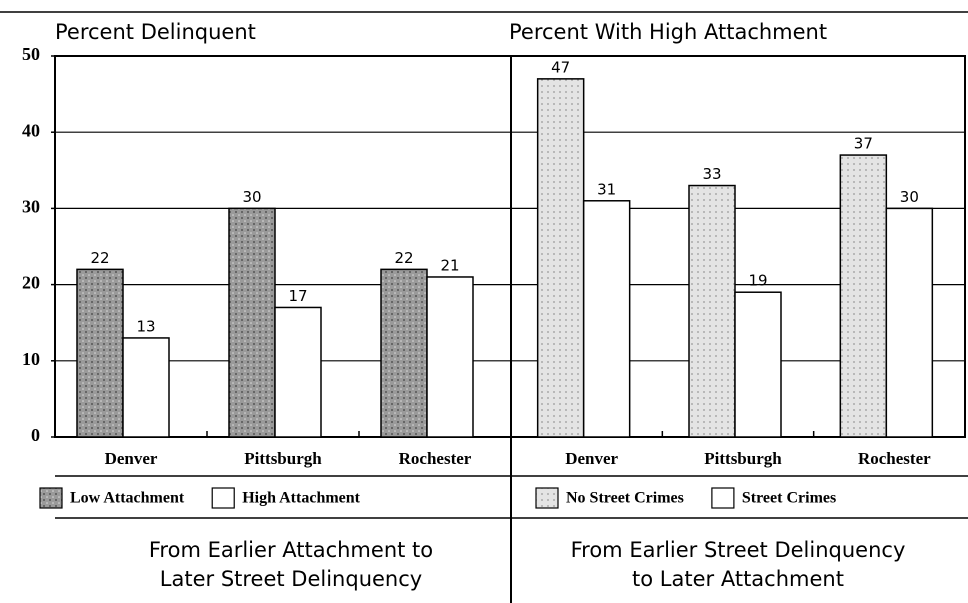 This screenshot has height=603, width=968. What do you see at coordinates (31, 359) in the screenshot?
I see `y-tick-label: 10` at bounding box center [31, 359].